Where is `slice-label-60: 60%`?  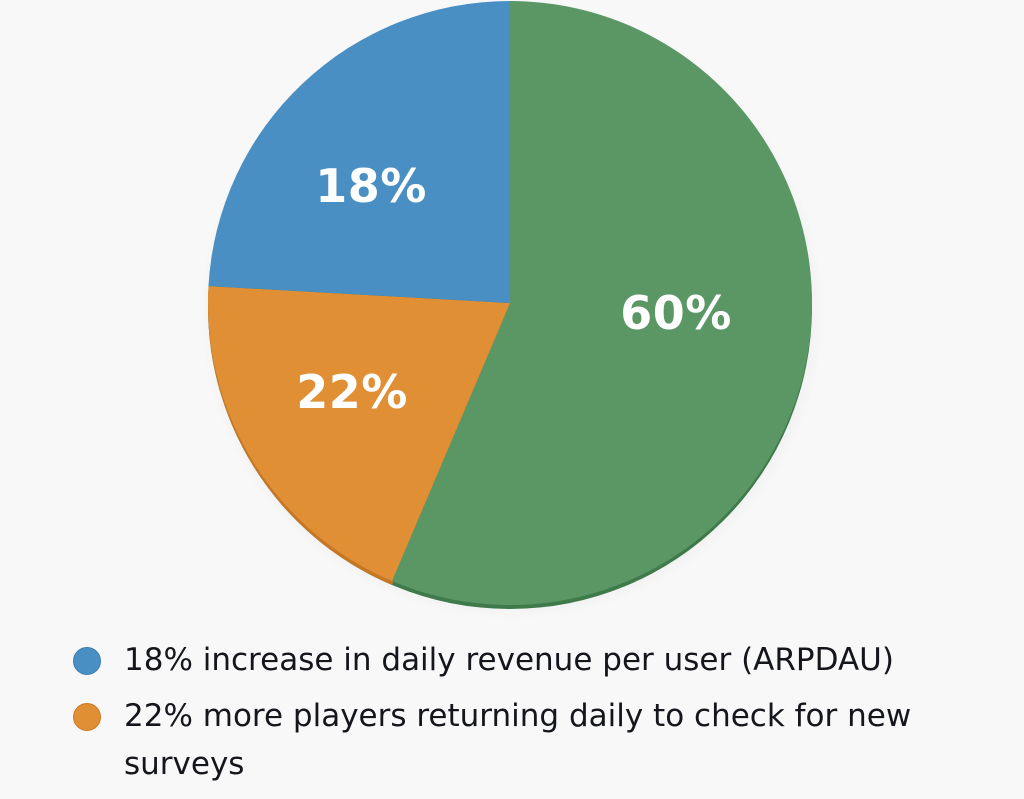 slice-label-60: 60% is located at coordinates (676, 313).